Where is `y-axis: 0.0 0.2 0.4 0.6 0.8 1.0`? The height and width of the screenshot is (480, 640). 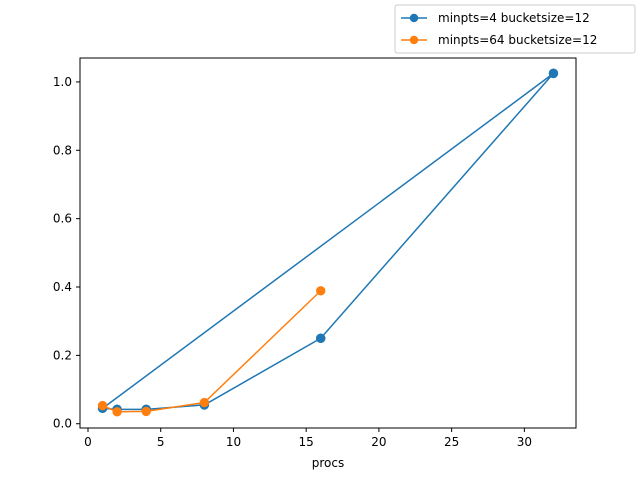 y-axis: 0.0 0.2 0.4 0.6 0.8 1.0 is located at coordinates (66, 253).